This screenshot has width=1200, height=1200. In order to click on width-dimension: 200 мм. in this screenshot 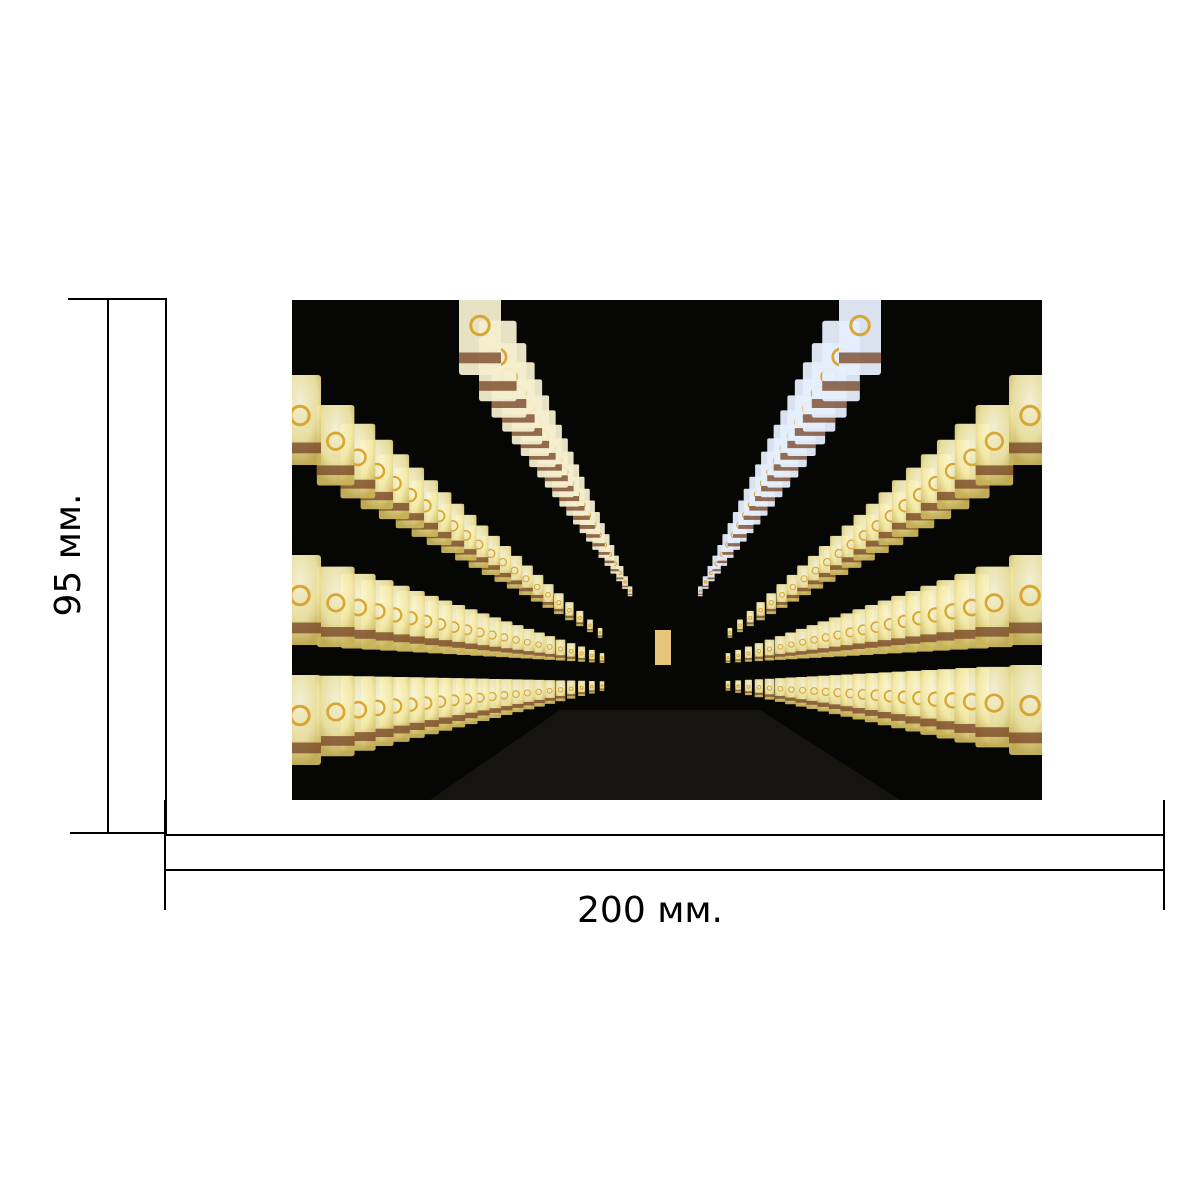, I will do `click(664, 865)`.